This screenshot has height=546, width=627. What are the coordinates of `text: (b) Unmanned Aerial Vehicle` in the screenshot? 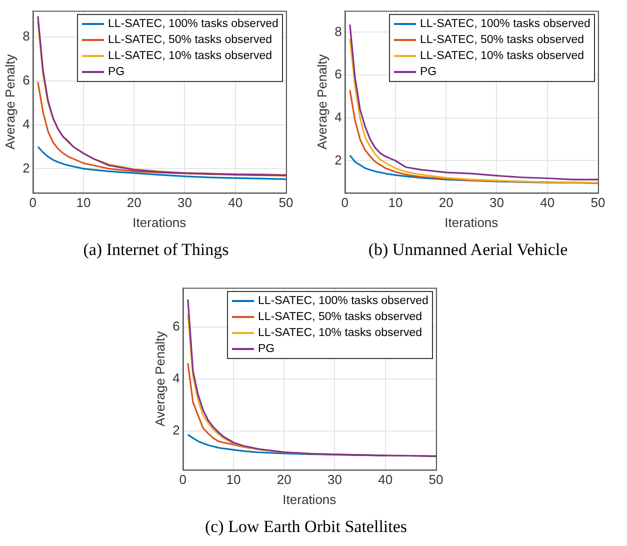 It's located at (468, 250).